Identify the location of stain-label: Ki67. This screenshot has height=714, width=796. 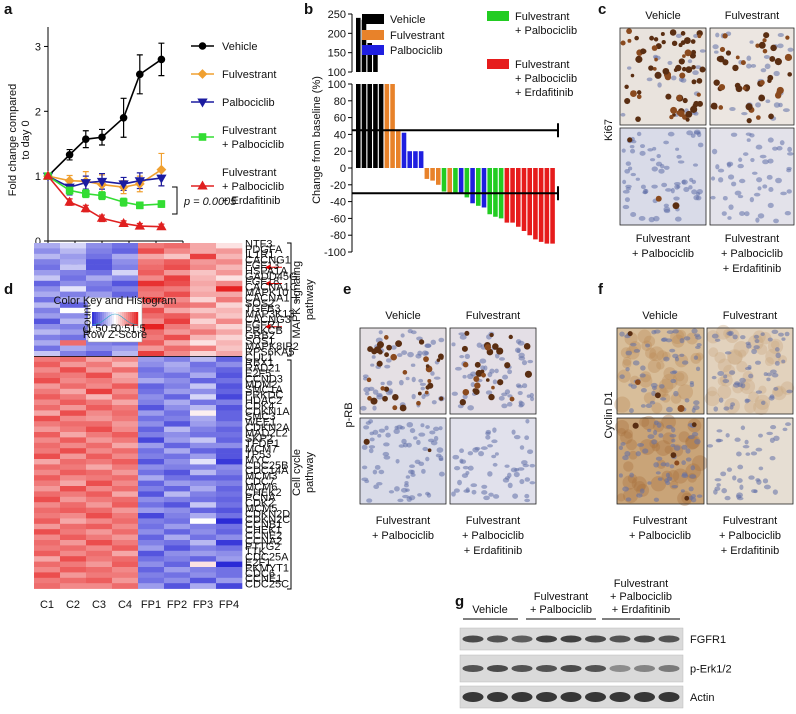
(609, 130).